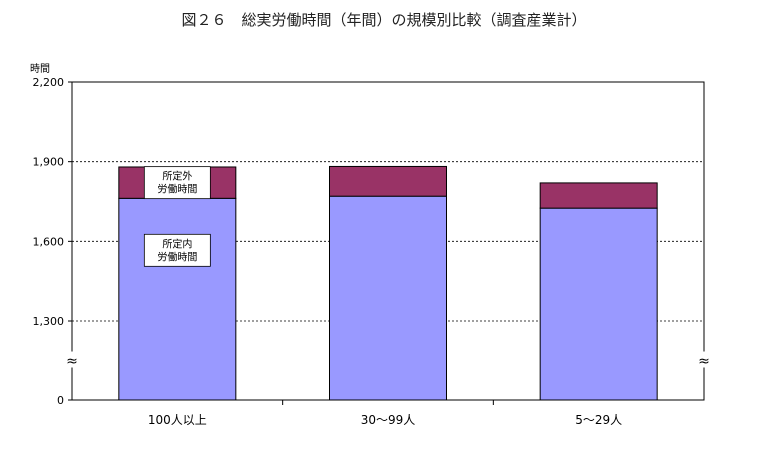 This screenshot has height=452, width=768. Describe the element at coordinates (177, 243) in the screenshot. I see `annotation-text: 所定内` at that location.